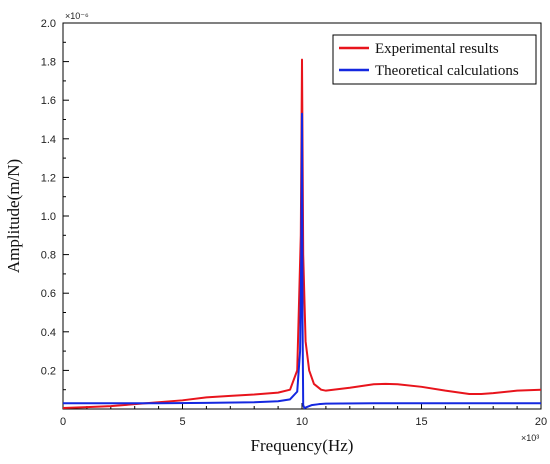  Describe the element at coordinates (48, 63) in the screenshot. I see `y-tick-label: 1.8` at that location.